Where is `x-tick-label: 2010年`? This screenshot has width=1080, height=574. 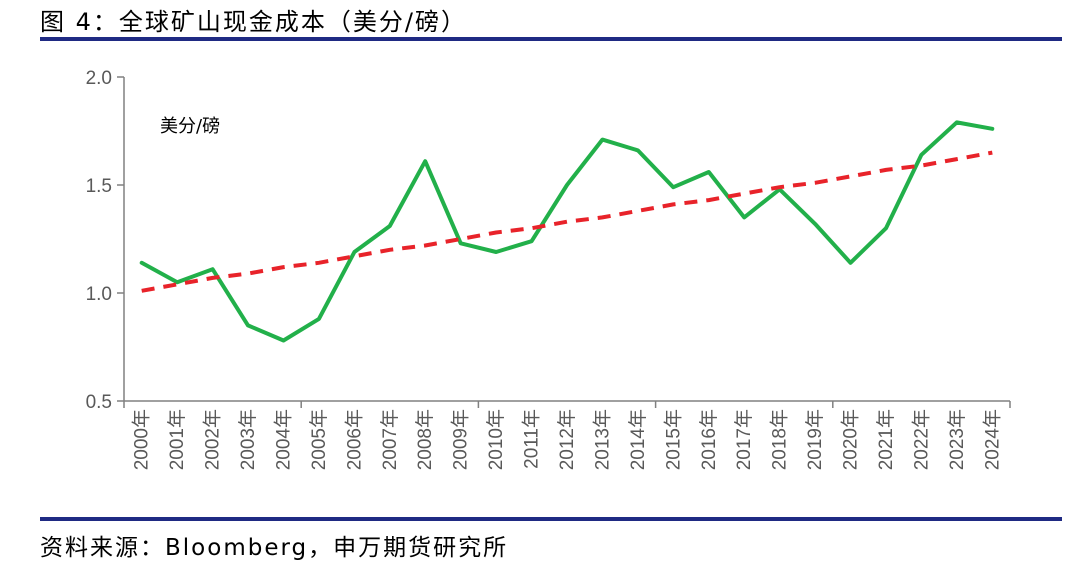
x-tick-label: 2010年 is located at coordinates (496, 439).